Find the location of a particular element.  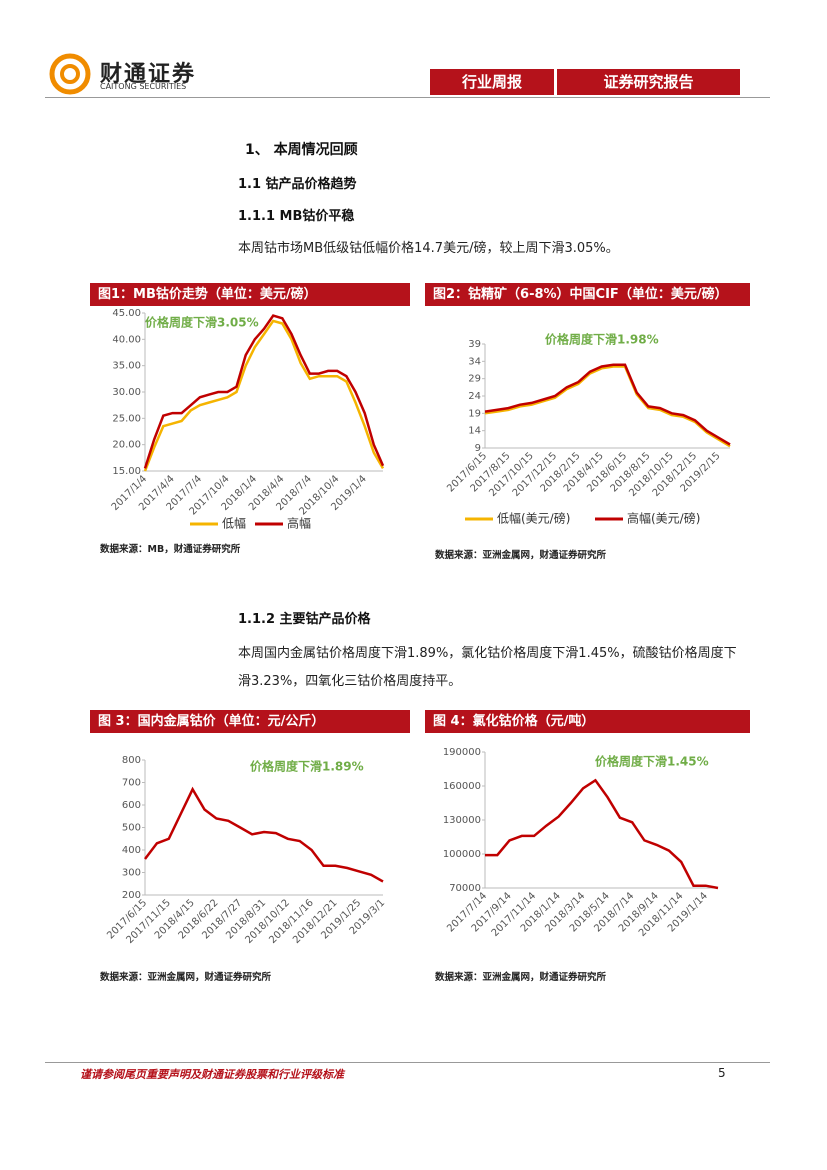

paragraph: 本周钴市场MB低级钴低幅价格14.7美元/磅，较上周下滑3.05%。 is located at coordinates (428, 248).